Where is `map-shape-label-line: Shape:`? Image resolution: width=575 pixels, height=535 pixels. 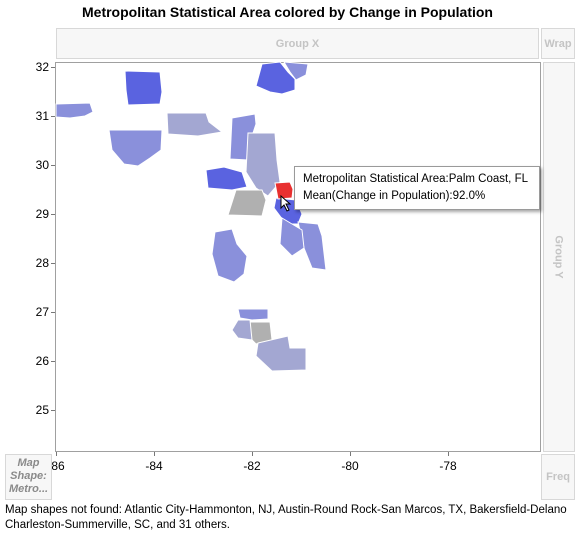
map-shape-label-line: Shape: is located at coordinates (28, 476).